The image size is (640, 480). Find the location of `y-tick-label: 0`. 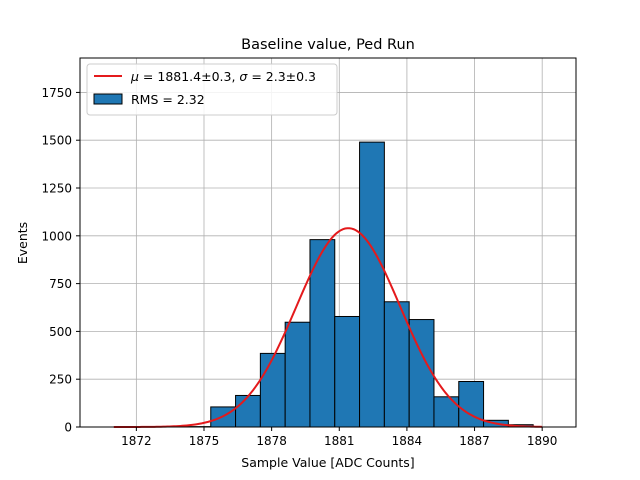

y-tick-label: 0 is located at coordinates (68, 428).